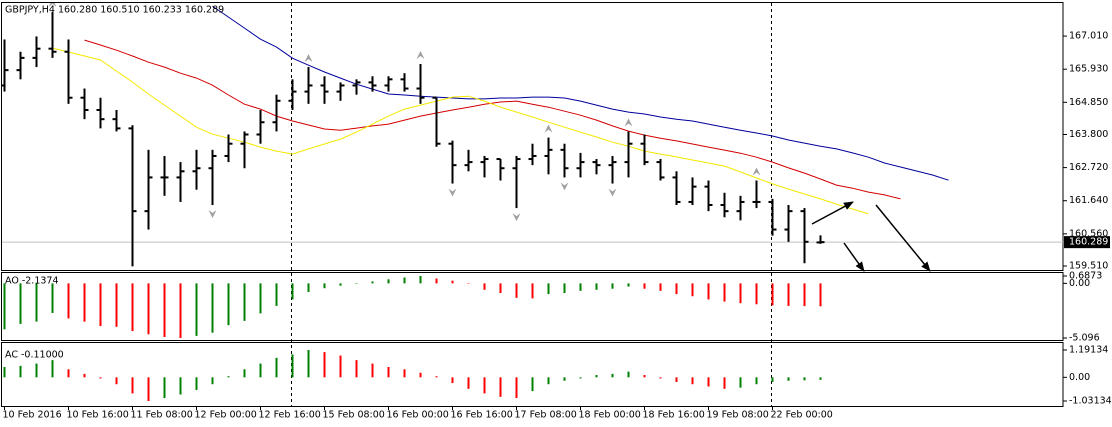 The width and height of the screenshot is (1112, 427). What do you see at coordinates (610, 415) in the screenshot?
I see `x-tick-label: 18 Feb 00:00` at bounding box center [610, 415].